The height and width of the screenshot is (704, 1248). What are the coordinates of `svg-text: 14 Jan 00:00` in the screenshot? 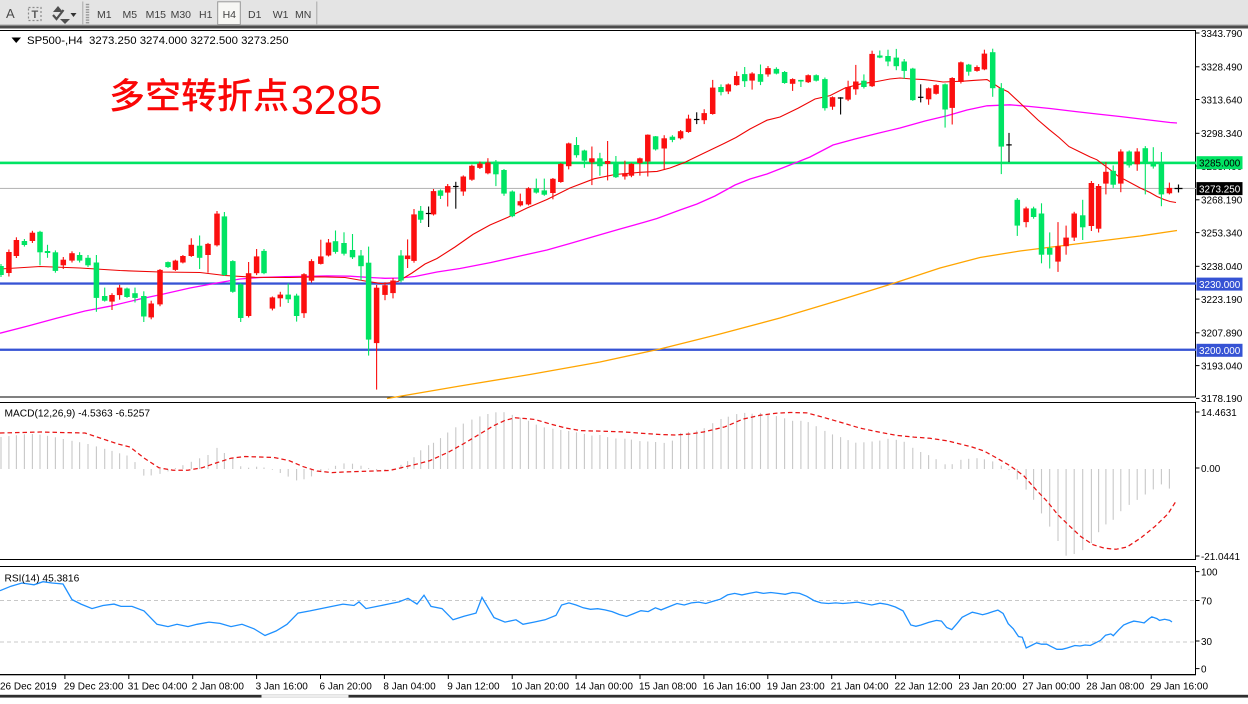 It's located at (604, 687).